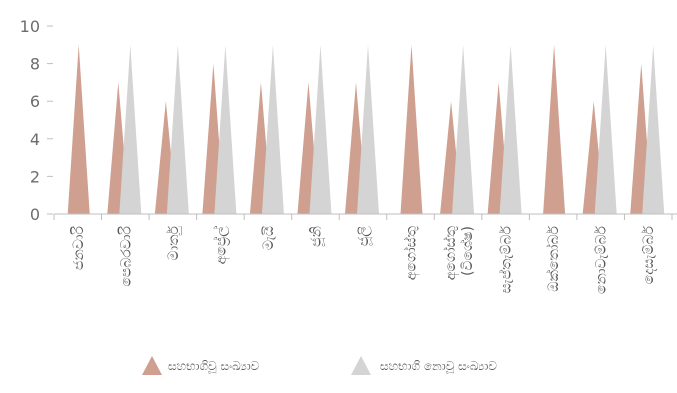  I want to click on svg-text: ජූනි, so click(316, 236).